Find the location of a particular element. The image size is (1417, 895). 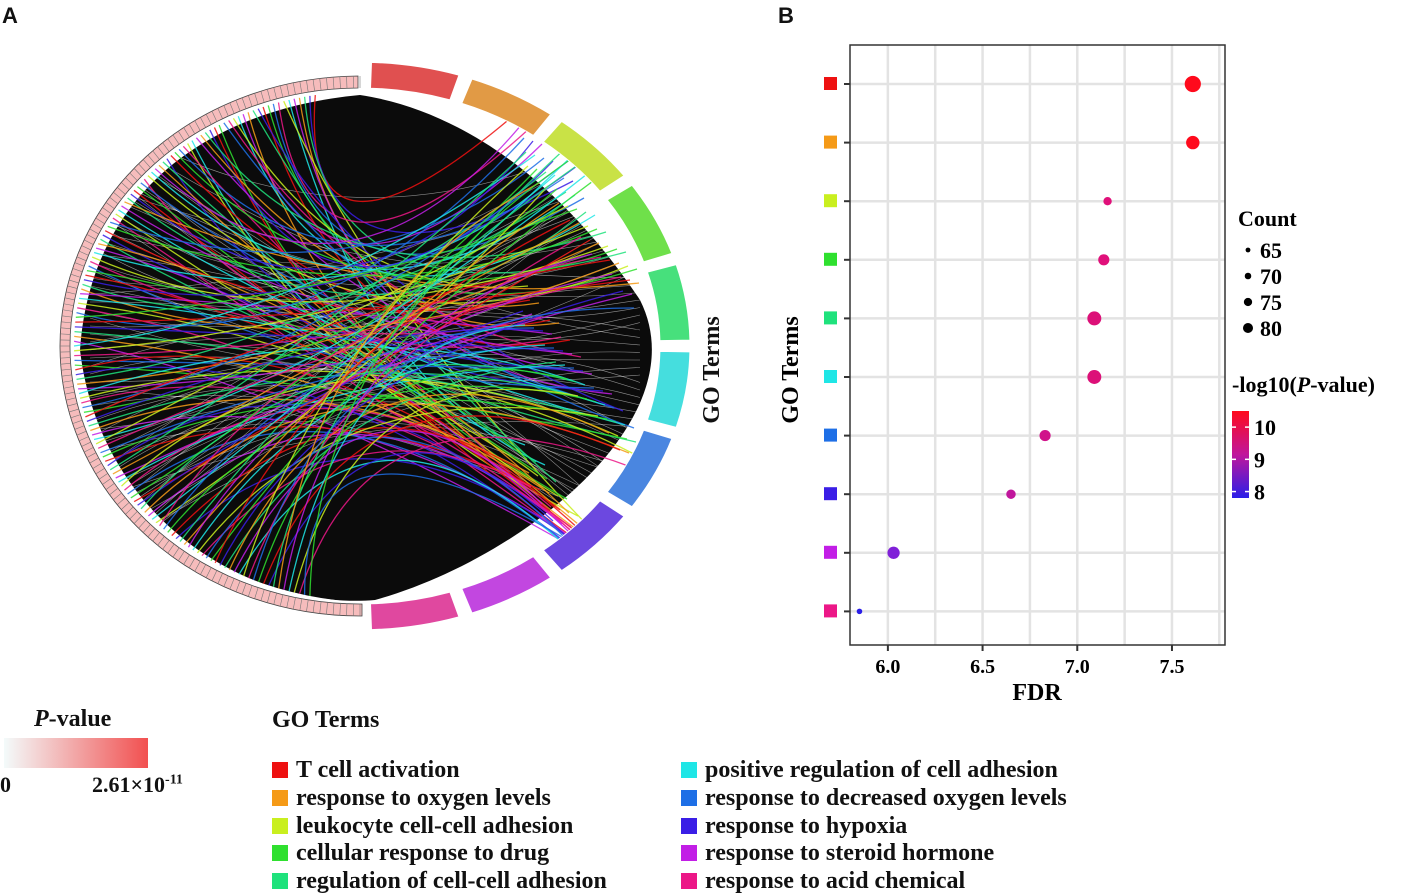

chord-ribbon is located at coordinates (365, 444).